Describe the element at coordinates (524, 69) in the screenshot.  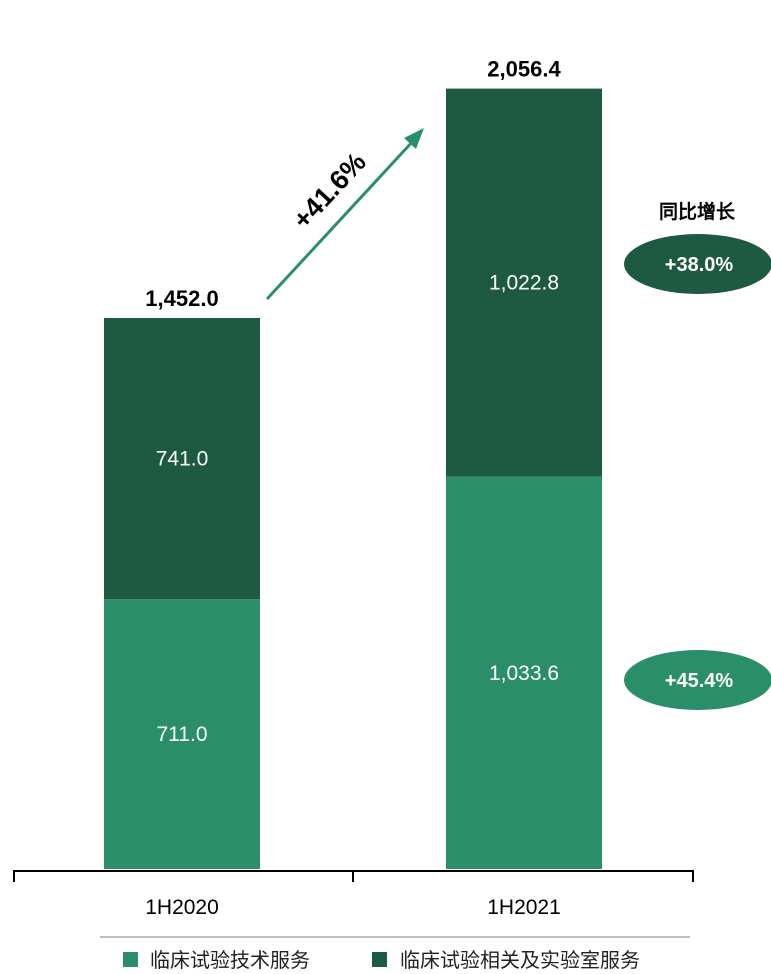
I see `total-label: 2,056.4` at that location.